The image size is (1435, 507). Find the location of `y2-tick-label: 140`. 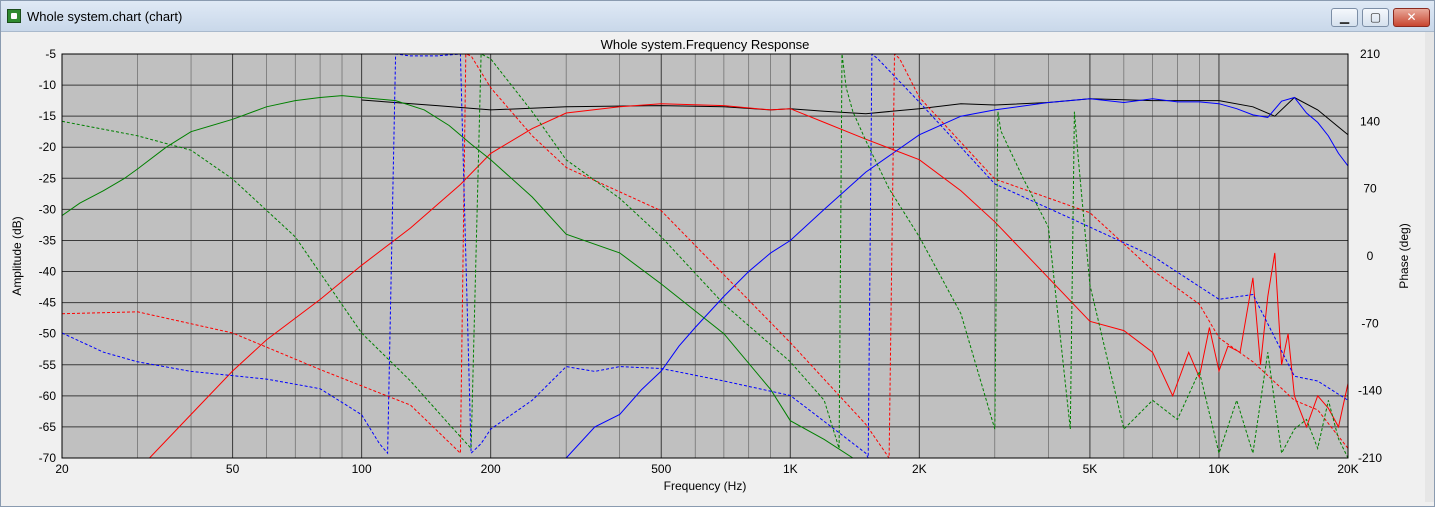

y2-tick-label: 140 is located at coordinates (1370, 121).